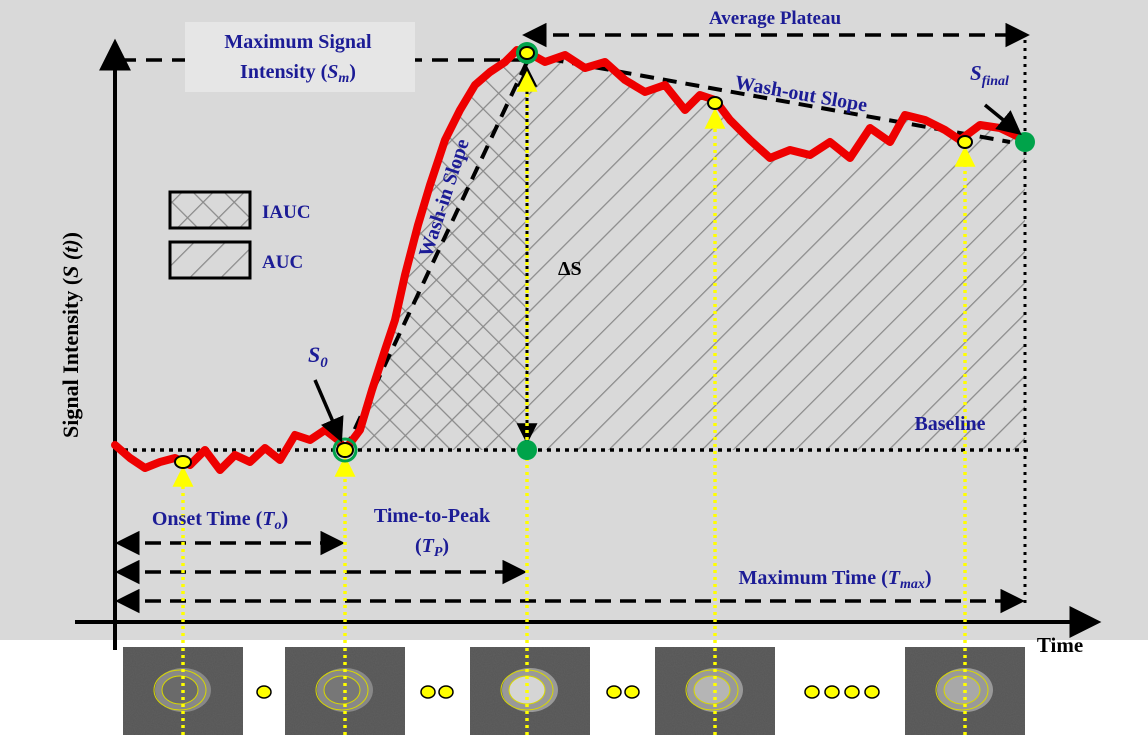  Describe the element at coordinates (1025, 142) in the screenshot. I see `s-final-dot` at that location.